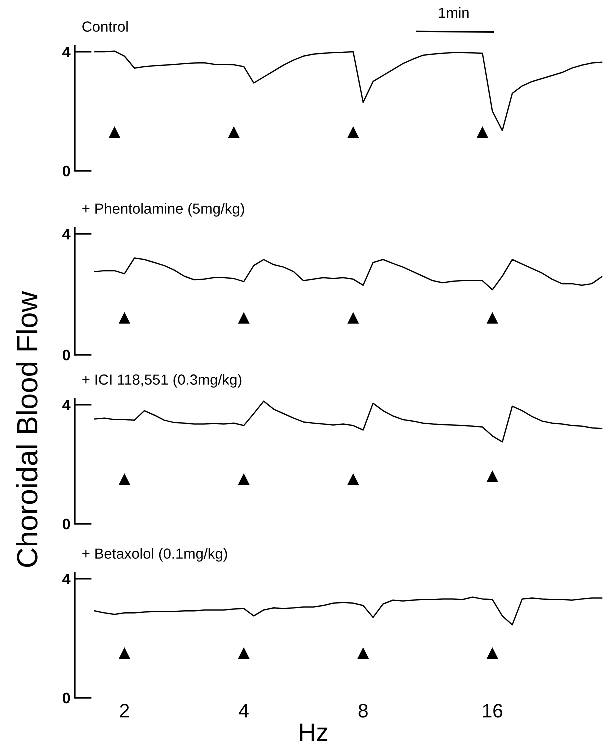 The image size is (608, 747). What do you see at coordinates (125, 711) in the screenshot?
I see `x-tick-label: 2` at bounding box center [125, 711].